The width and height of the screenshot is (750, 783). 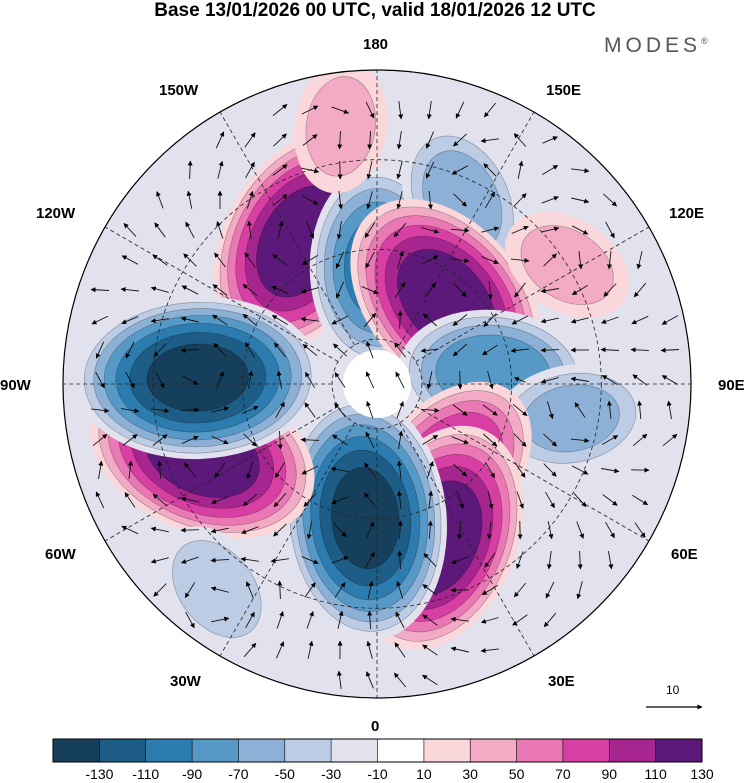 I want to click on colorbar-tick: -30, so click(x=331, y=774).